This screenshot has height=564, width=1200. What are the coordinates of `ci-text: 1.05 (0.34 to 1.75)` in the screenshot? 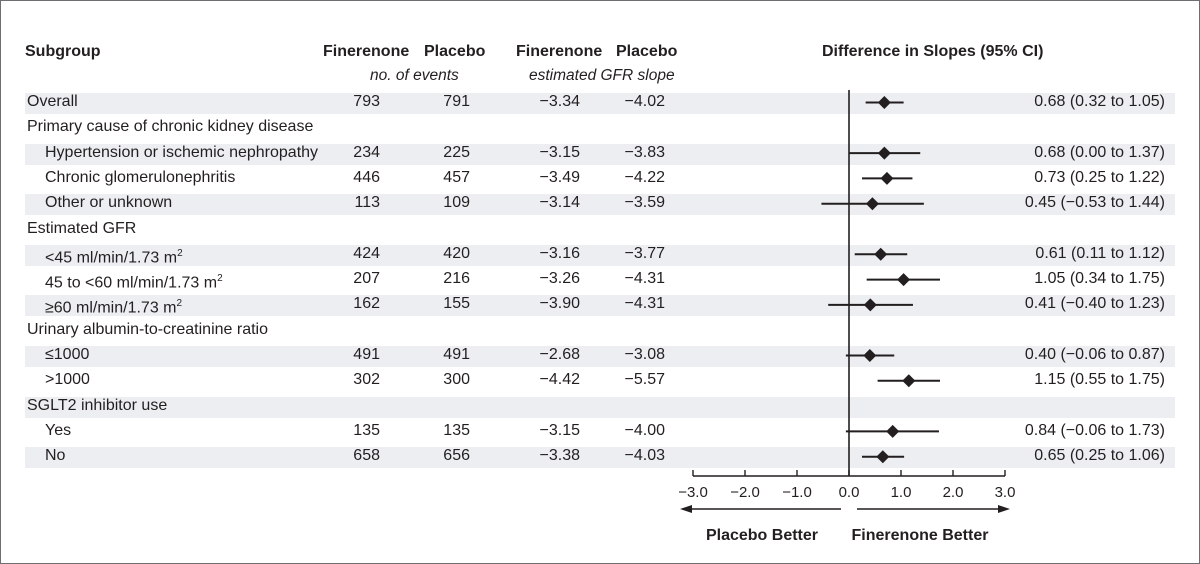 It's located at (1099, 279).